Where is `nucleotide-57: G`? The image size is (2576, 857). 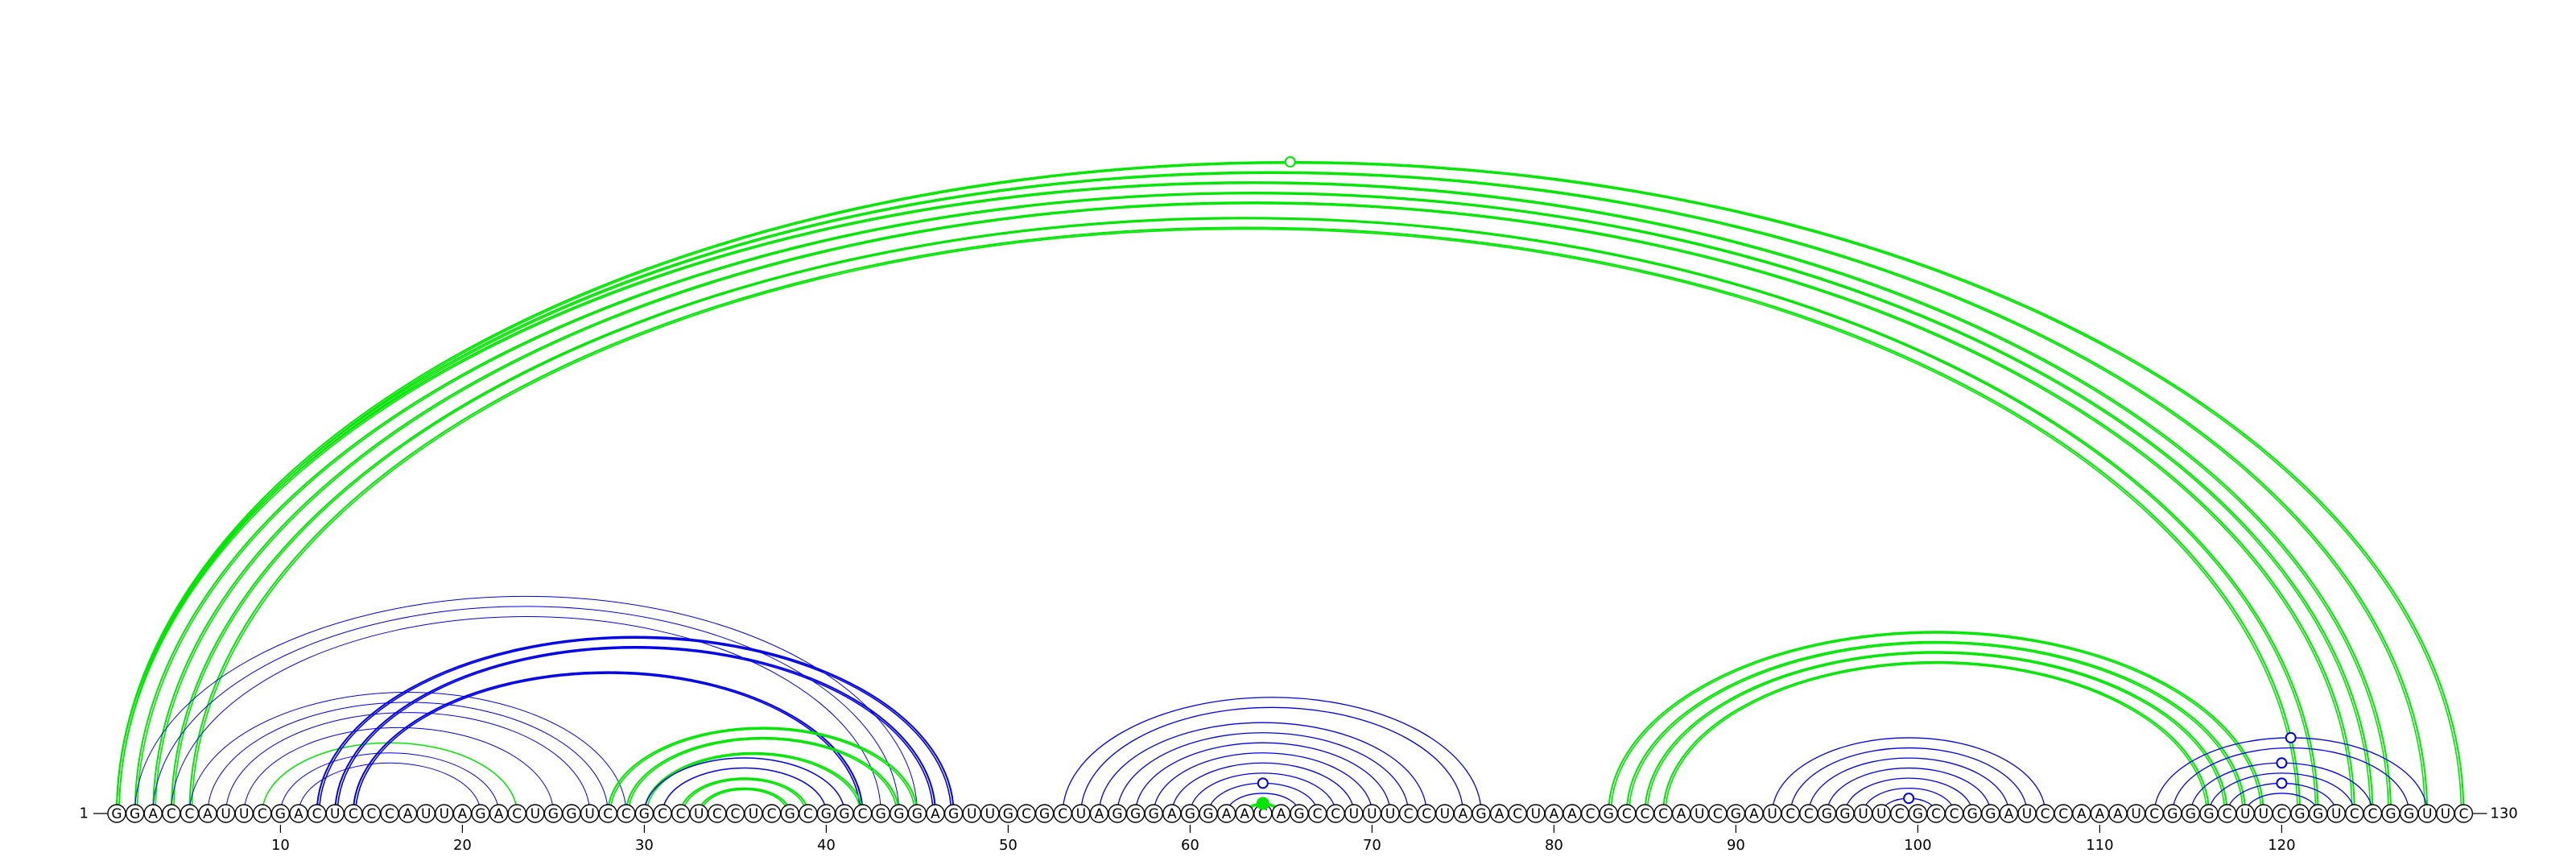 nucleotide-57: G is located at coordinates (1135, 813).